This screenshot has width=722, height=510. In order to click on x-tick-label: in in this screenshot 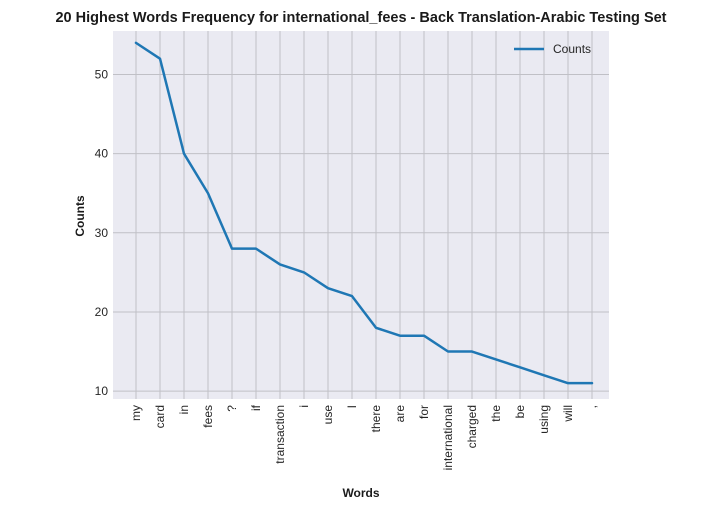, I will do `click(184, 409)`.